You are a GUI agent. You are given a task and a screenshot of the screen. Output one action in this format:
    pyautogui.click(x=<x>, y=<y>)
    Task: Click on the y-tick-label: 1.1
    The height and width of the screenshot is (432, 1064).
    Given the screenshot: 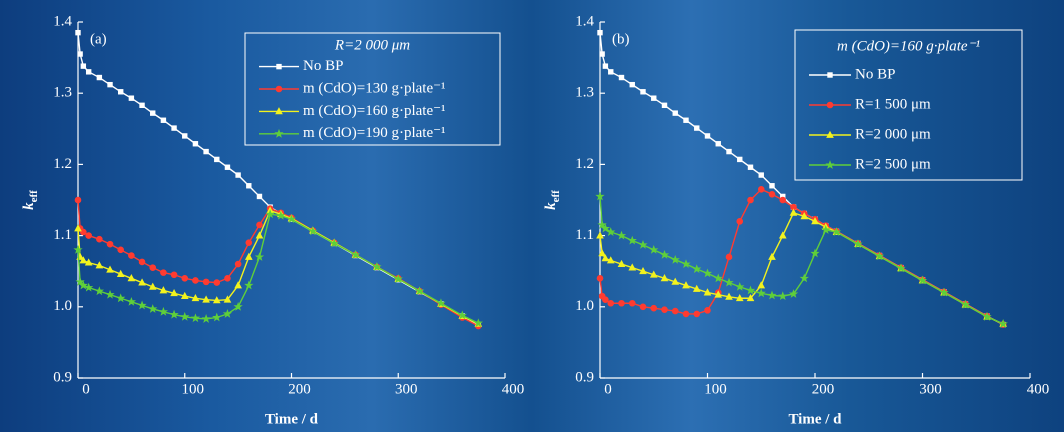 What is the action you would take?
    pyautogui.click(x=62, y=235)
    